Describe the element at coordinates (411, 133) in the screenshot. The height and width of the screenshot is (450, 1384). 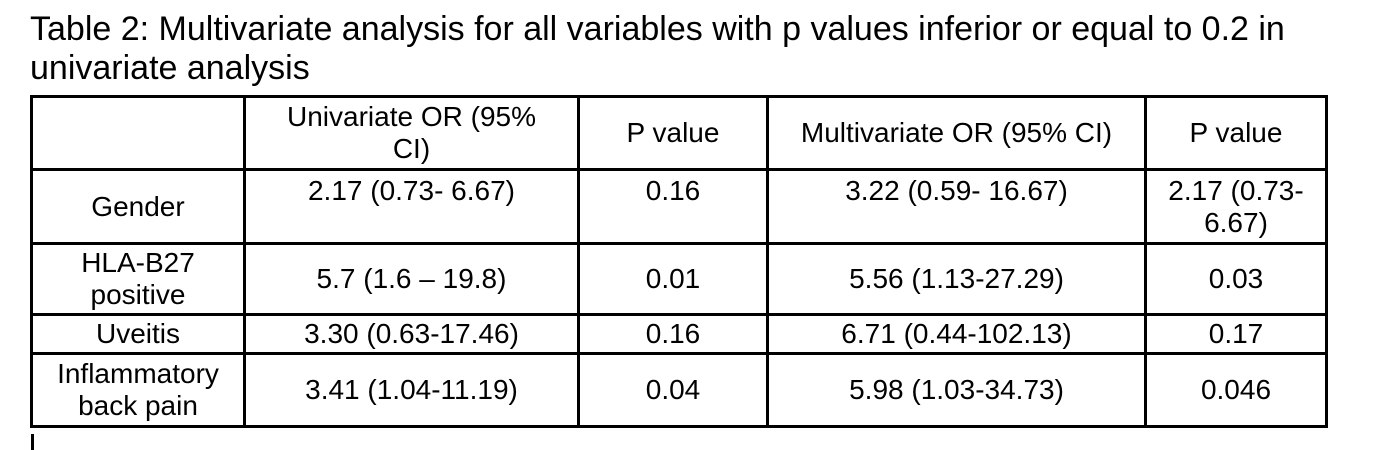
I see `col-header-univariate-or: Univariate OR (95% CI)` at that location.